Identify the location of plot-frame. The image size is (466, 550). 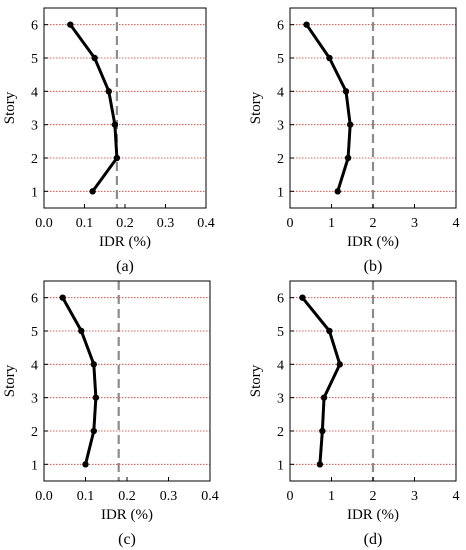
(125, 108).